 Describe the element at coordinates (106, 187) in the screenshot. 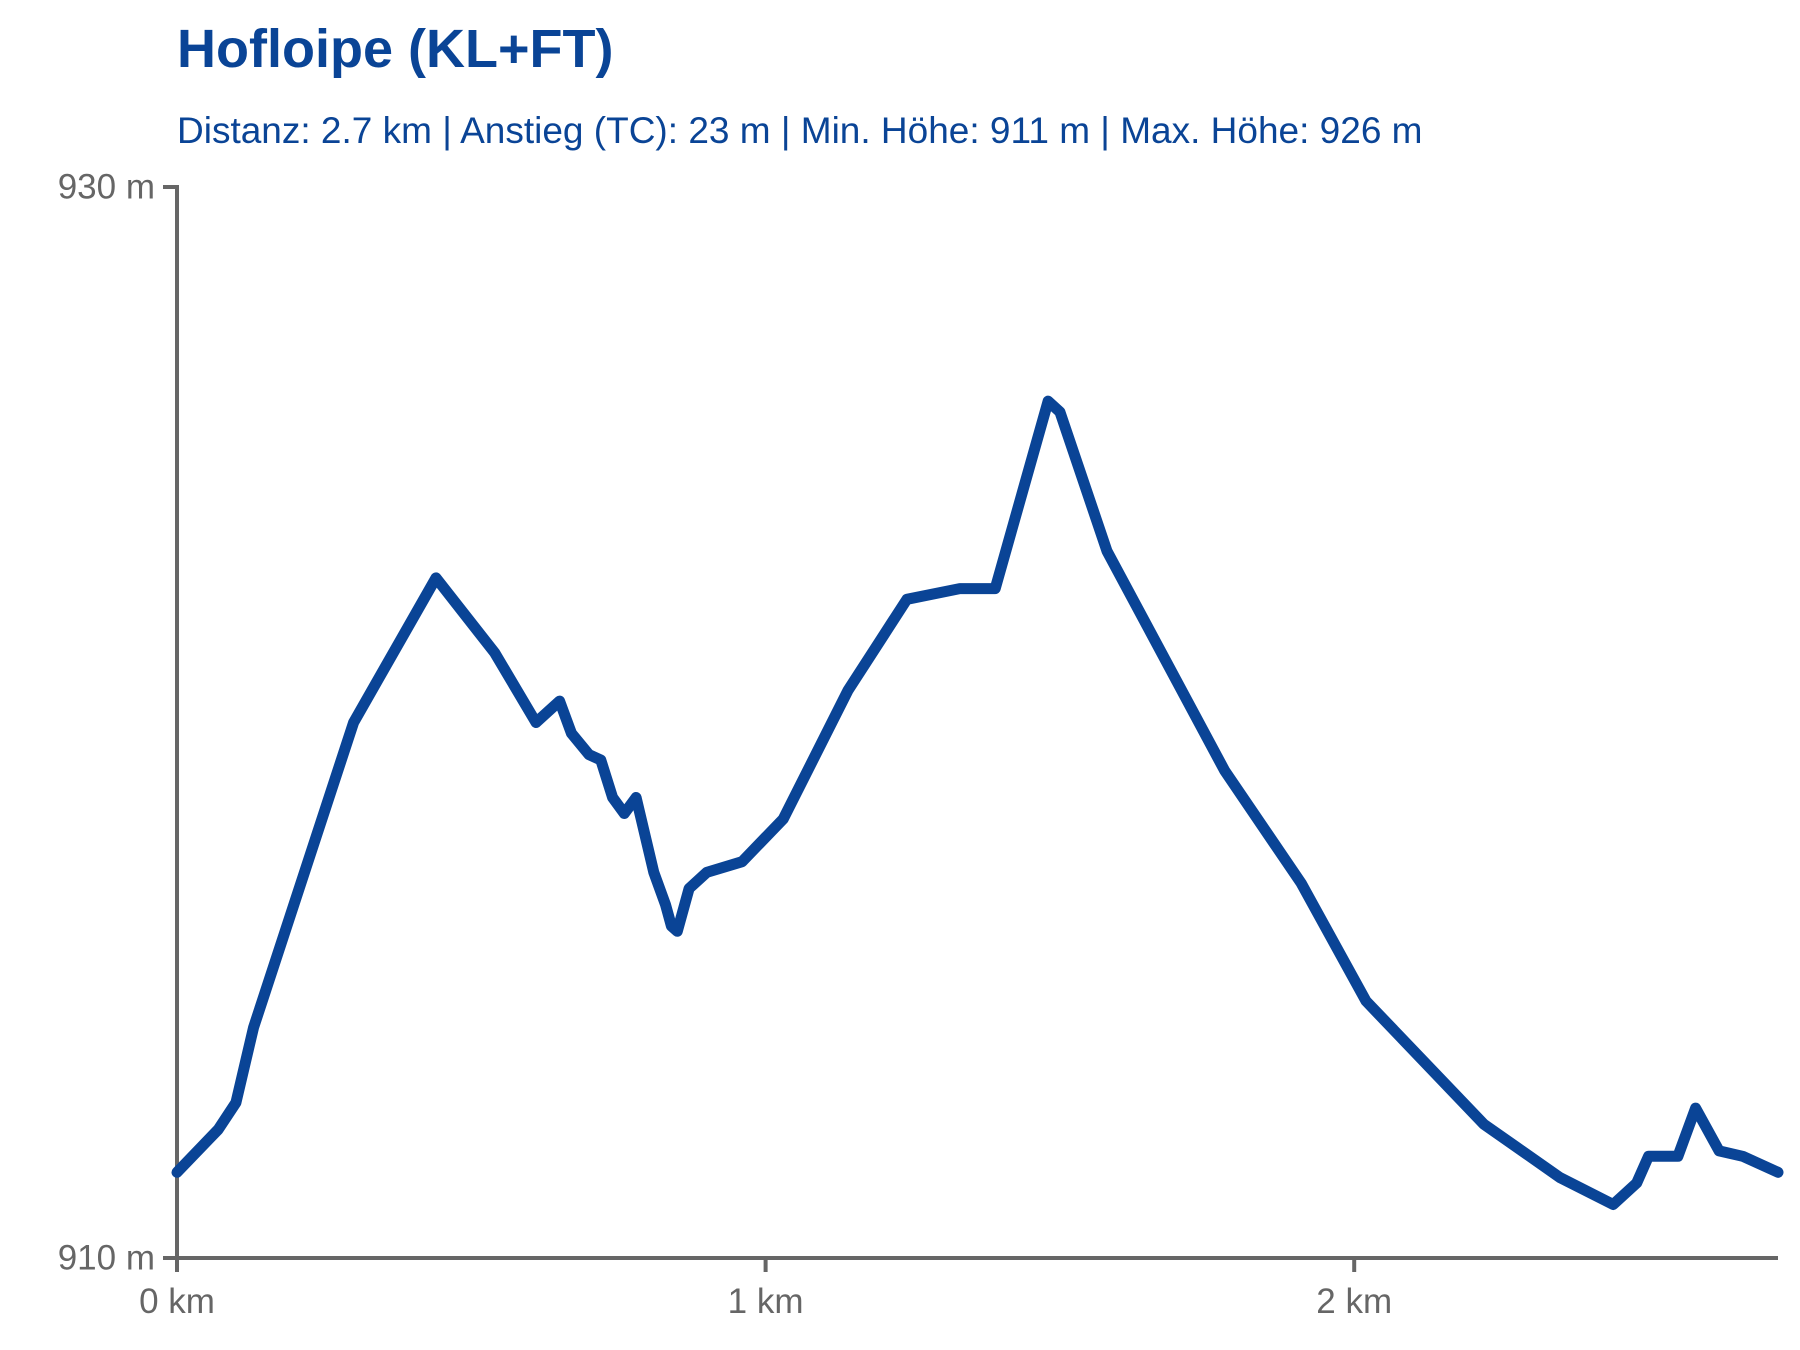

I see `y-tick-label: 930 m` at that location.